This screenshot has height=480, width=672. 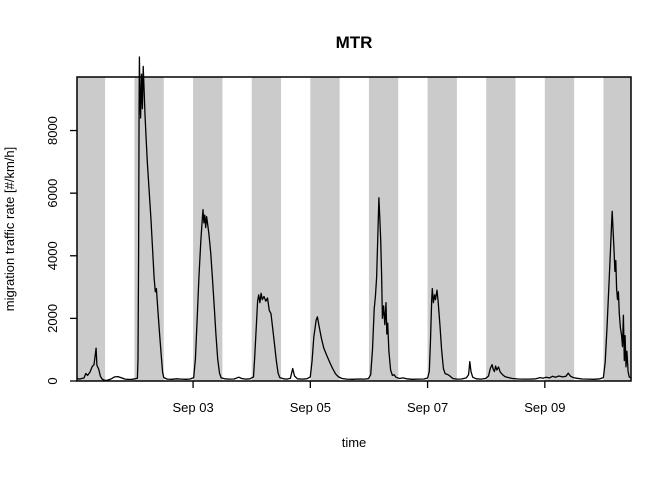 I want to click on x-tick-label: Sep 03, so click(x=192, y=407).